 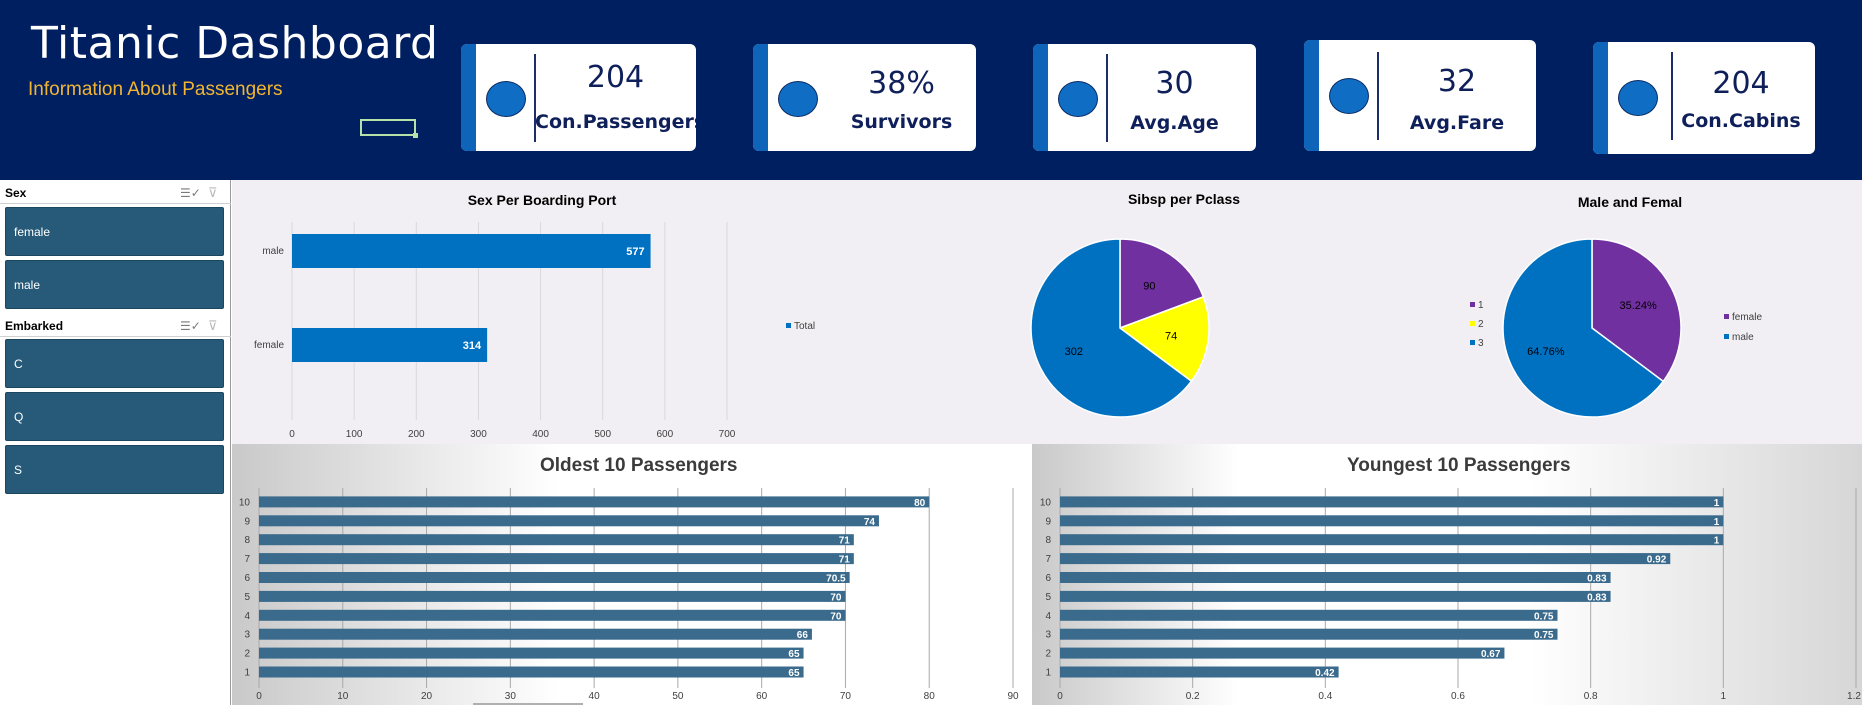 I want to click on data-label: 80, so click(x=920, y=503).